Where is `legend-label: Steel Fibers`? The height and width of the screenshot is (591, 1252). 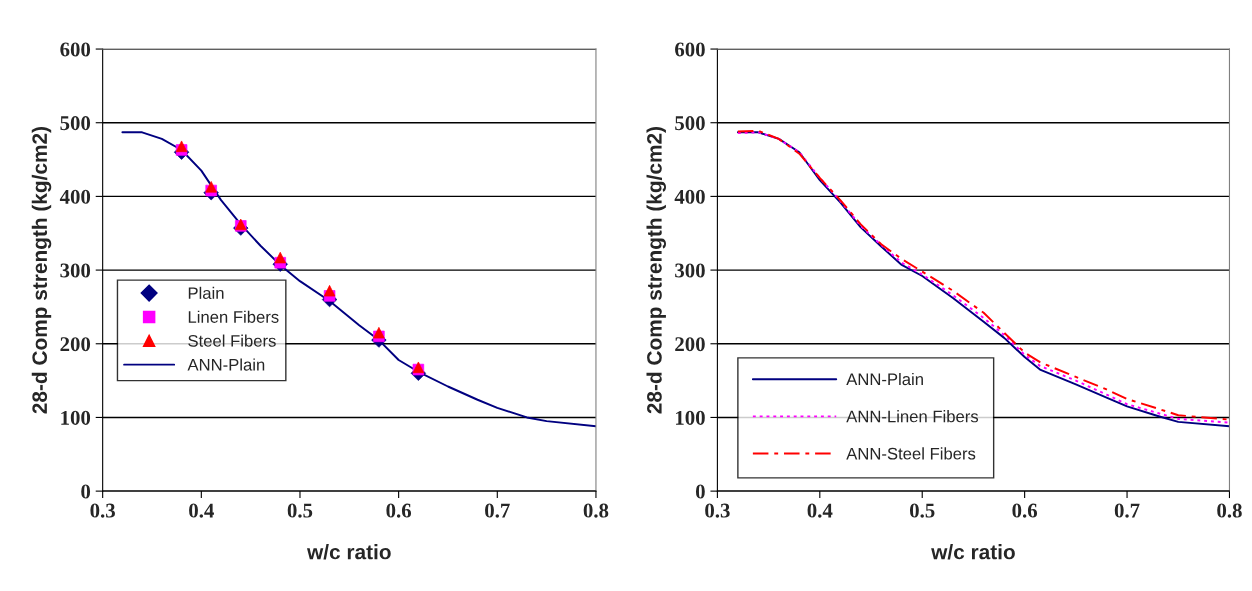
legend-label: Steel Fibers is located at coordinates (232, 340).